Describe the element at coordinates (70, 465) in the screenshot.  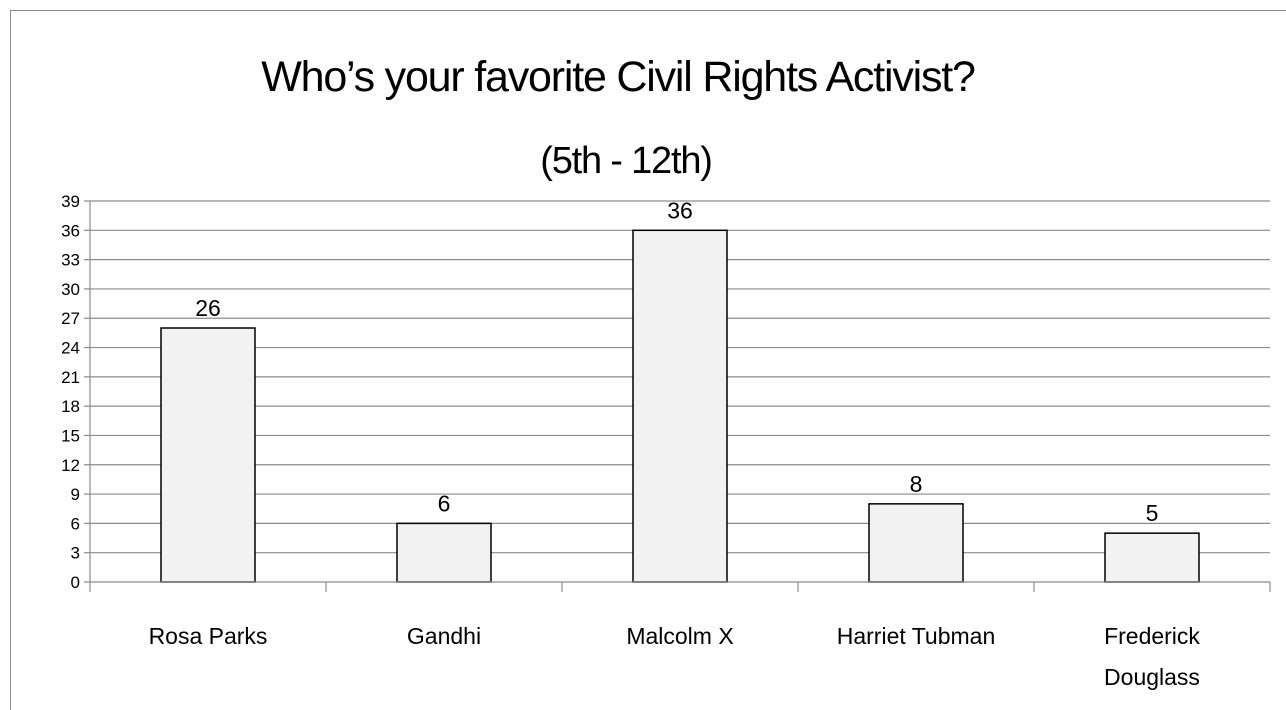
I see `y-tick-label: 12` at that location.